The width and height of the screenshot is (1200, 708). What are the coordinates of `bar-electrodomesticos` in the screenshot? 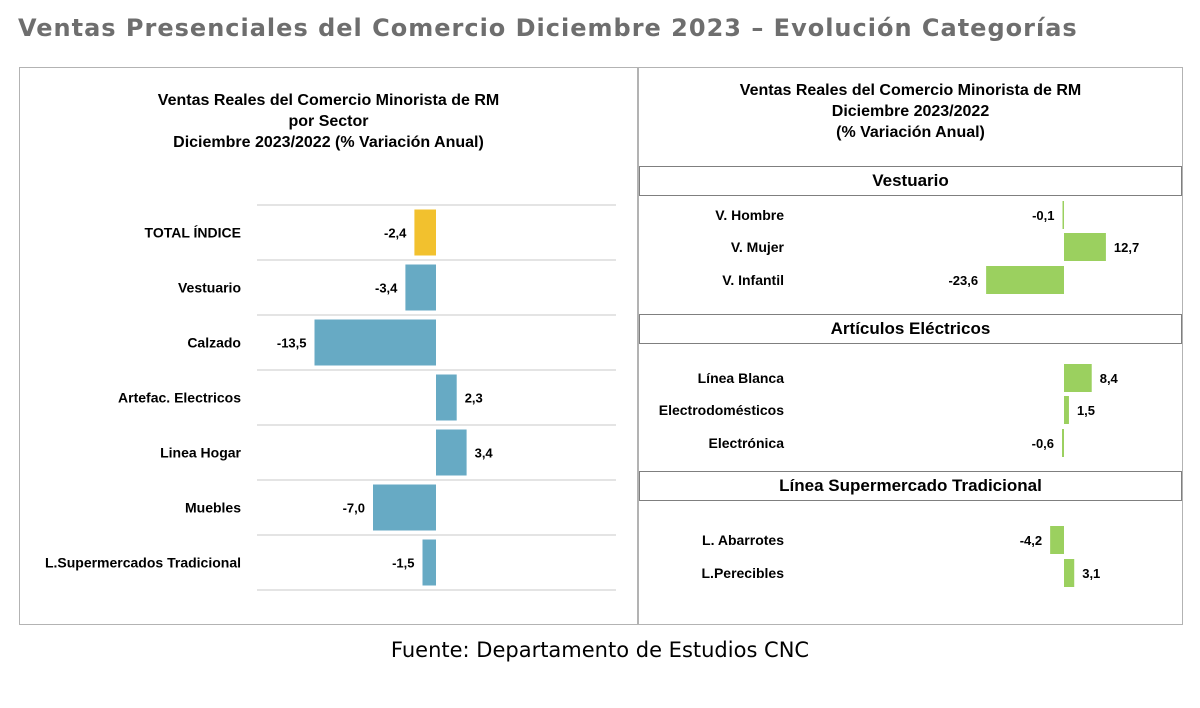 It's located at (1066, 410).